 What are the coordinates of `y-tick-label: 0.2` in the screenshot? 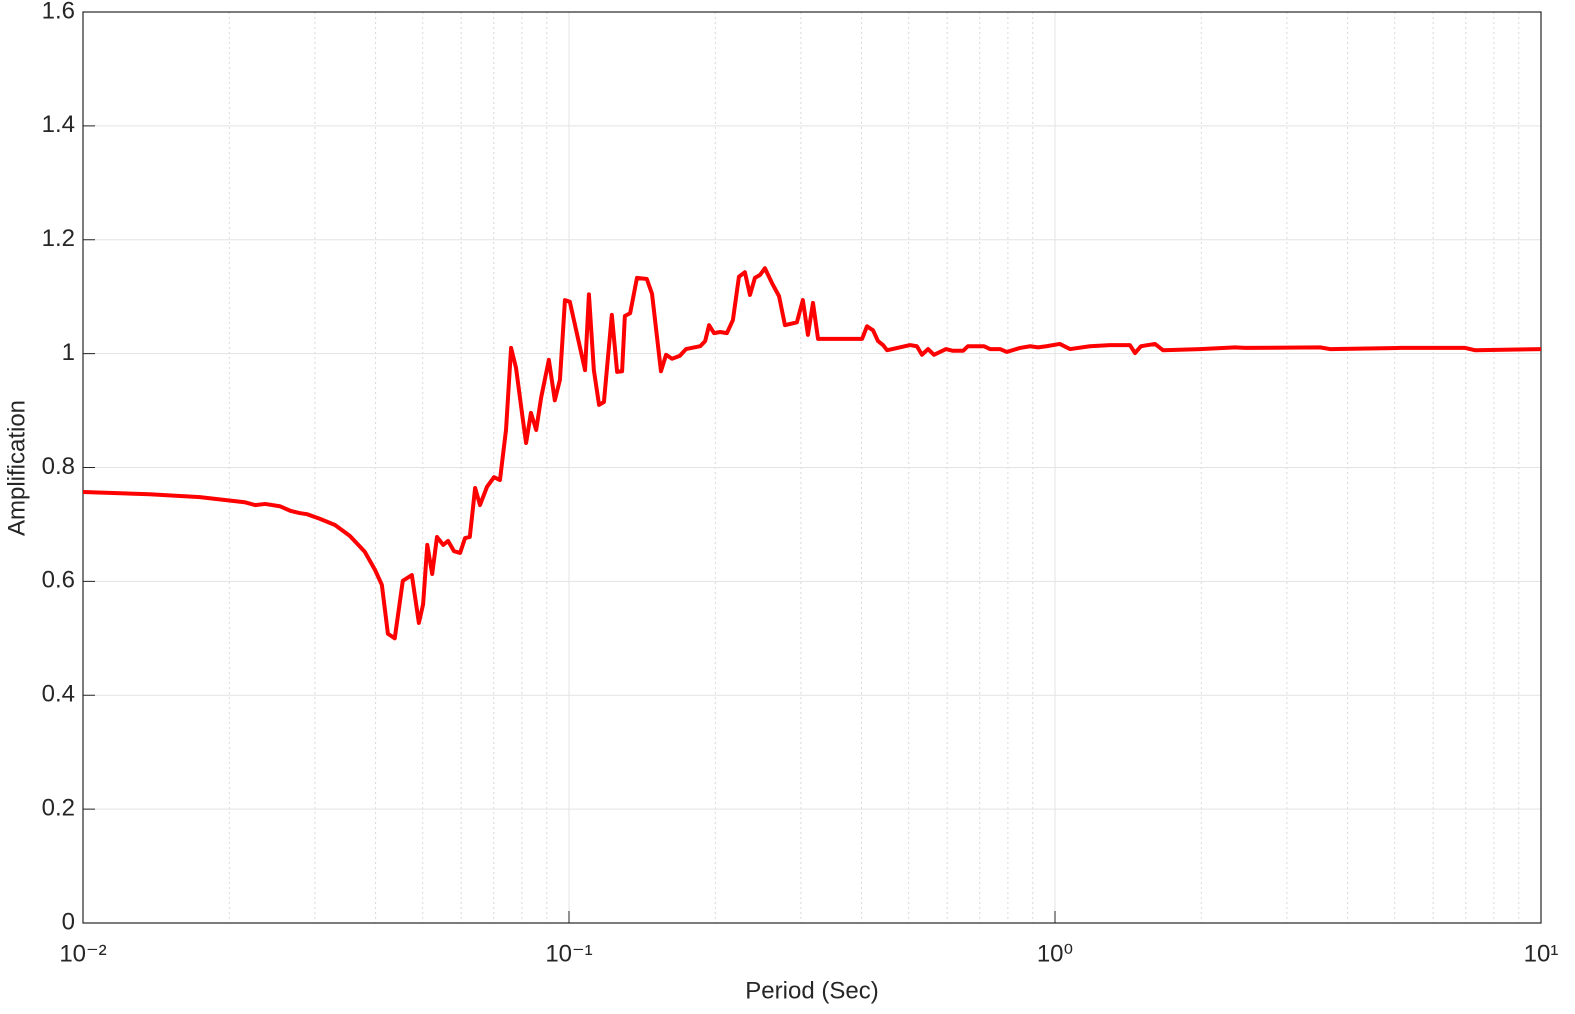 It's located at (58, 807).